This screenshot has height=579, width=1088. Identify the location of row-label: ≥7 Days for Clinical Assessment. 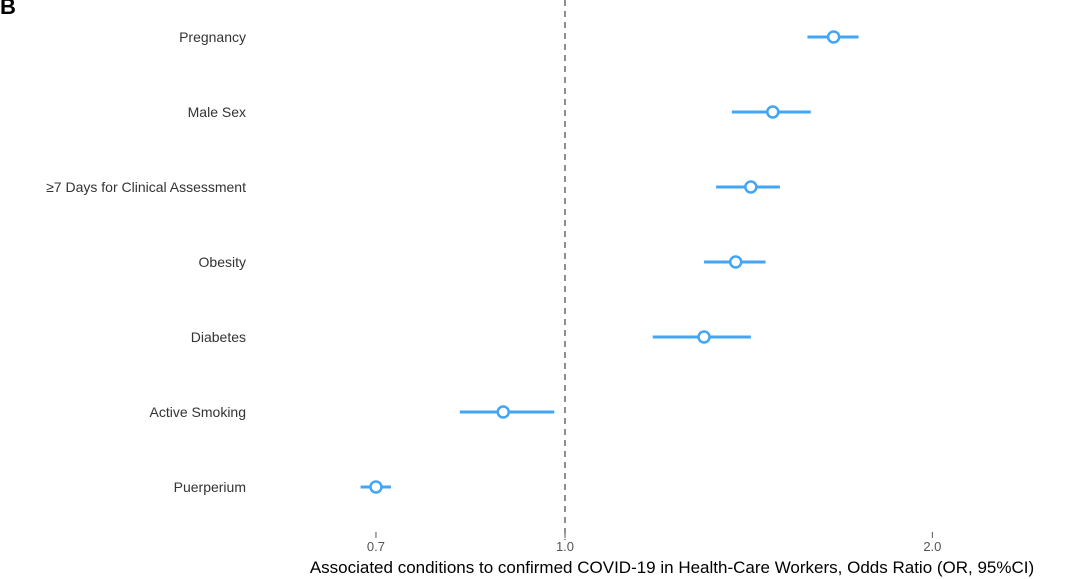
(146, 187).